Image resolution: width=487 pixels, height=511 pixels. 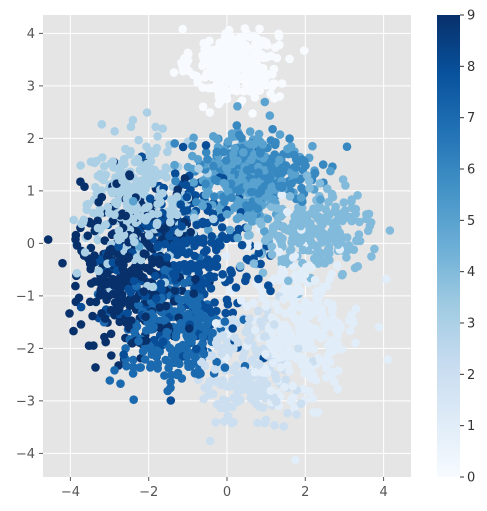 What do you see at coordinates (467, 247) in the screenshot?
I see `colorbar-ticks: 0 1 2 3 4 5 6 7 8 9` at bounding box center [467, 247].